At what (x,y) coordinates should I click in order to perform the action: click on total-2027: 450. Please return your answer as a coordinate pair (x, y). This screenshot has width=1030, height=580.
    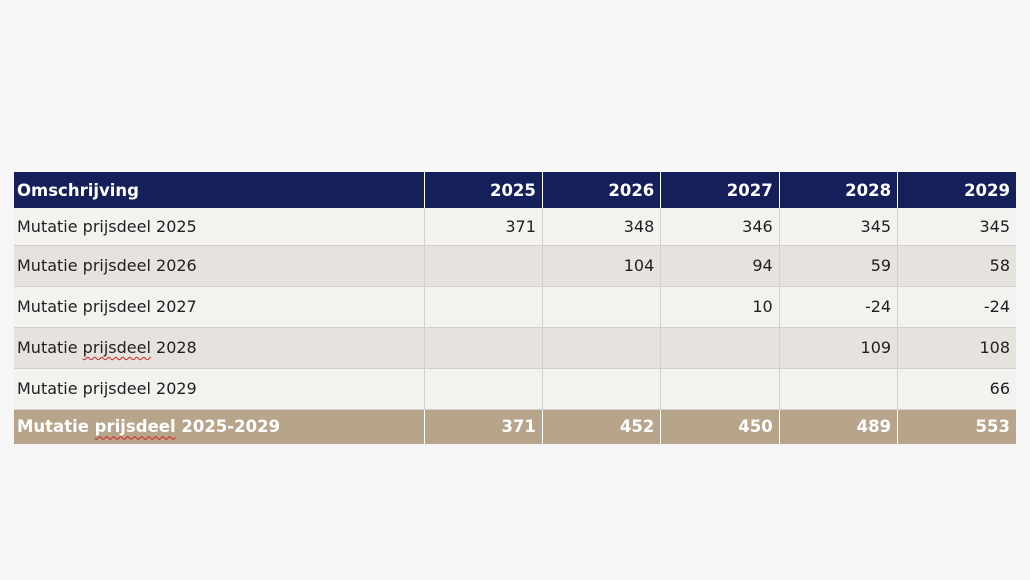
    Looking at the image, I should click on (720, 426).